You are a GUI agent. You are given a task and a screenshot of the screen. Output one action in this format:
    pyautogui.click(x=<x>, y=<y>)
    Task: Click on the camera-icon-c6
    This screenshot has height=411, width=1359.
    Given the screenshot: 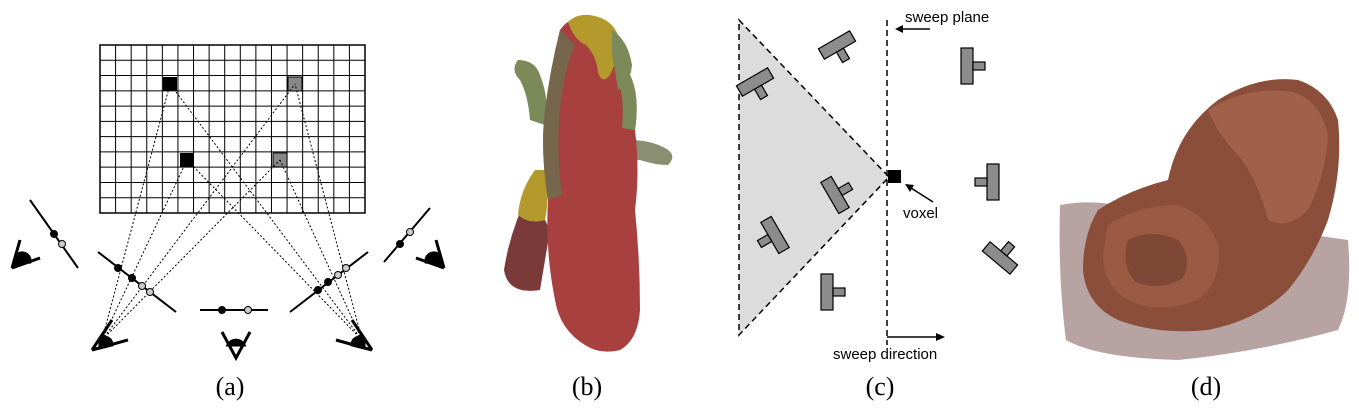 What is the action you would take?
    pyautogui.click(x=973, y=66)
    